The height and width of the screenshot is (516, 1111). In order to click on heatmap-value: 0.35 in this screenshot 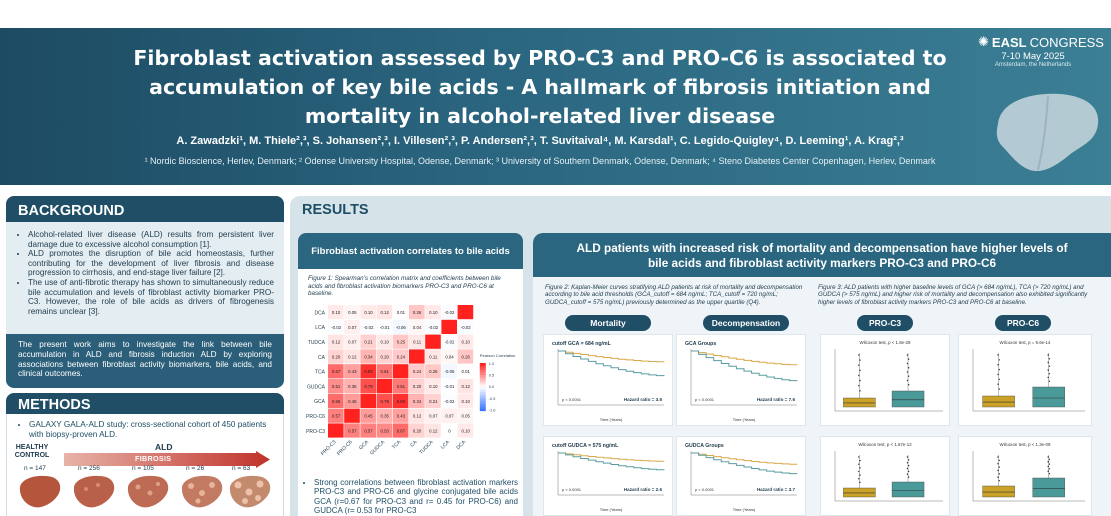, I will do `click(352, 386)`.